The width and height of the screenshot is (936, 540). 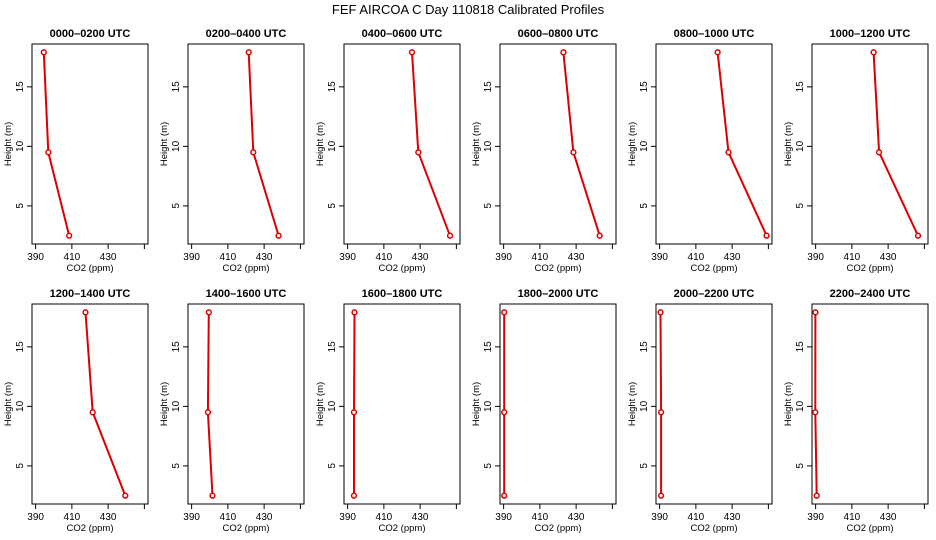 What do you see at coordinates (246, 34) in the screenshot?
I see `panel-title: 0200–0400 UTC` at bounding box center [246, 34].